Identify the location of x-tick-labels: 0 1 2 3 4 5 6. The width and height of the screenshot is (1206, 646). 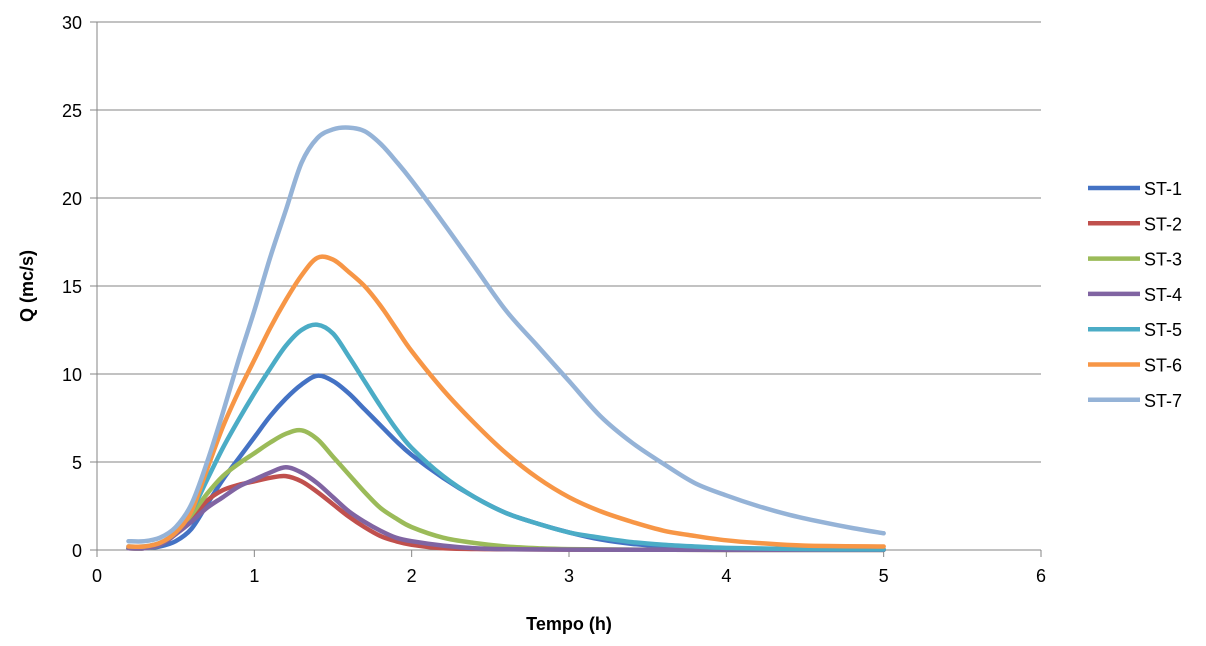
(569, 576).